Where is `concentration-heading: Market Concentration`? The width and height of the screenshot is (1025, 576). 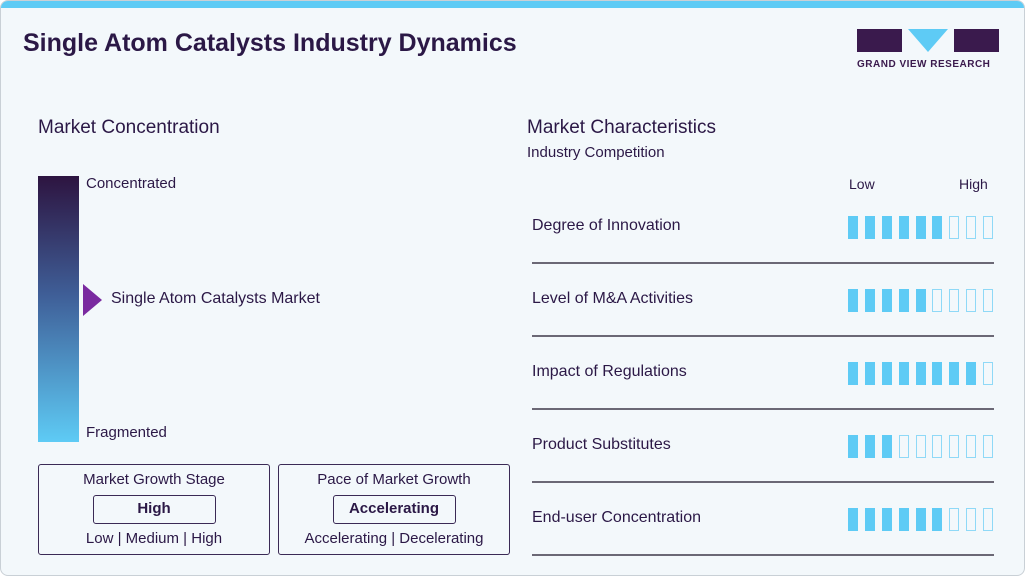
concentration-heading: Market Concentration is located at coordinates (129, 127).